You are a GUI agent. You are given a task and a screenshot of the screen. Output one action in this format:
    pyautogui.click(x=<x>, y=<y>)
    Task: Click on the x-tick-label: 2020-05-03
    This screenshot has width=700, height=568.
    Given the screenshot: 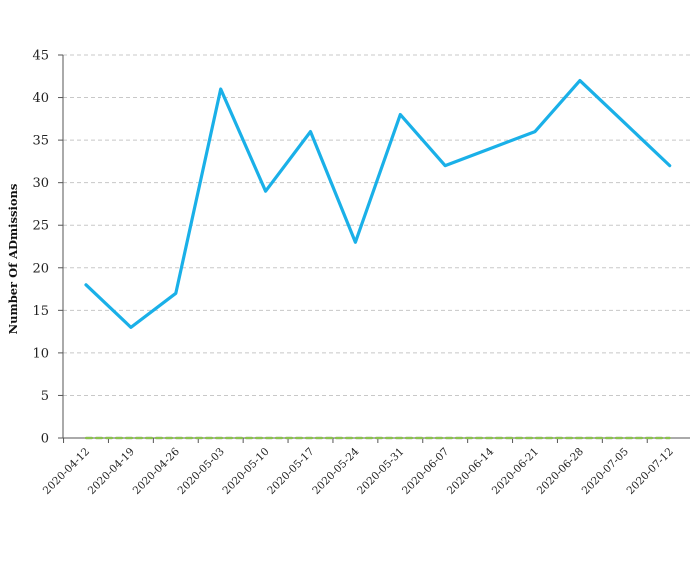 What is the action you would take?
    pyautogui.click(x=201, y=471)
    